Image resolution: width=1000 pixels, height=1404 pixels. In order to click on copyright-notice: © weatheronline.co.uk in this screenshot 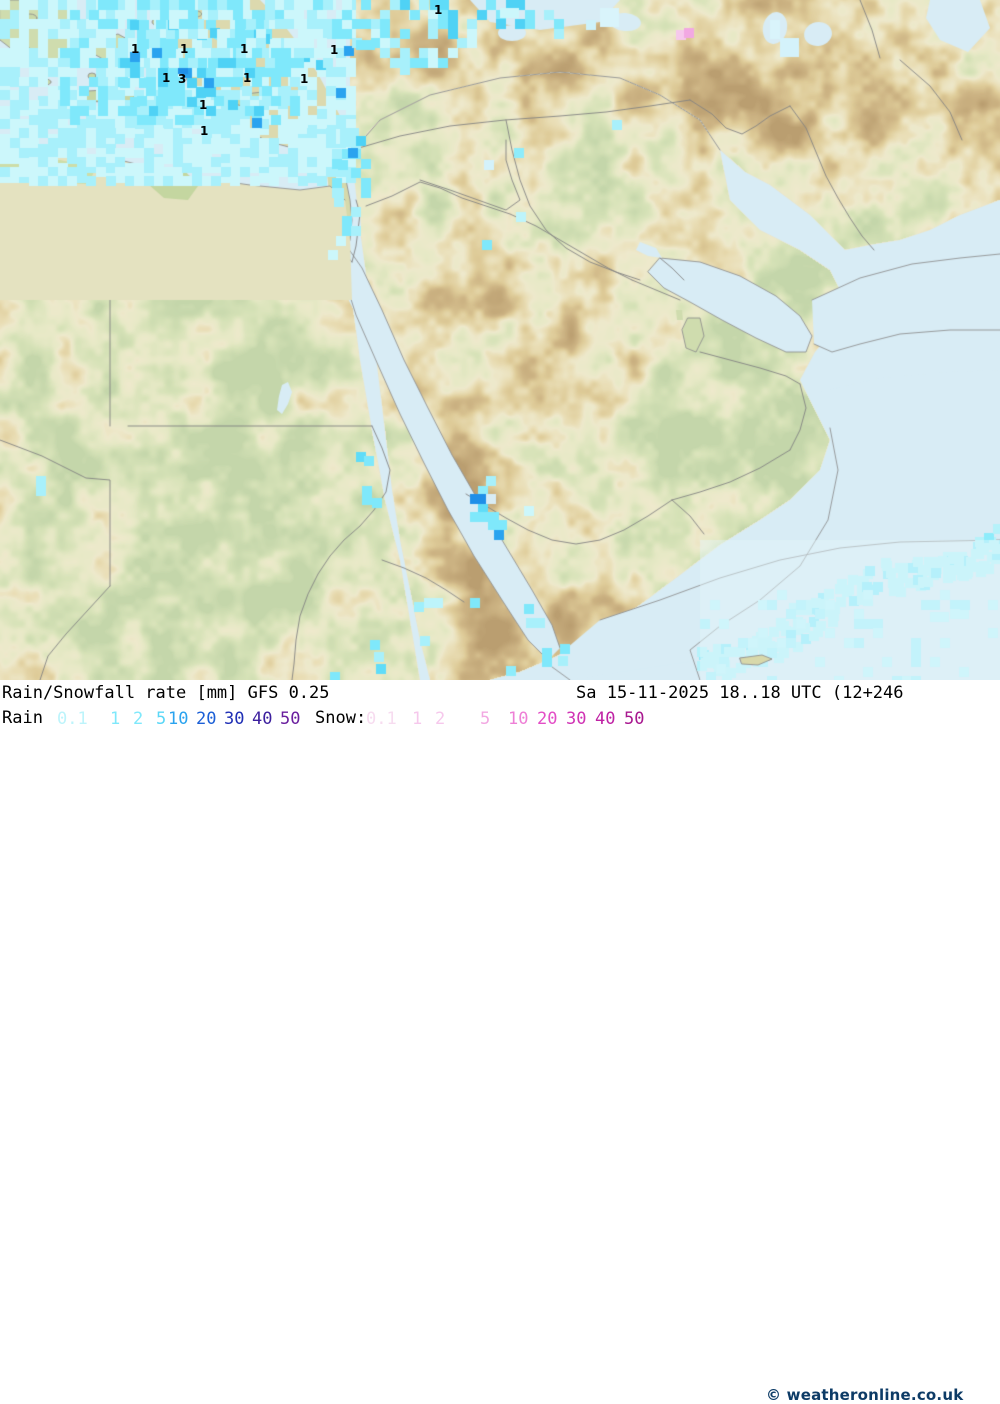, I will do `click(864, 1395)`.